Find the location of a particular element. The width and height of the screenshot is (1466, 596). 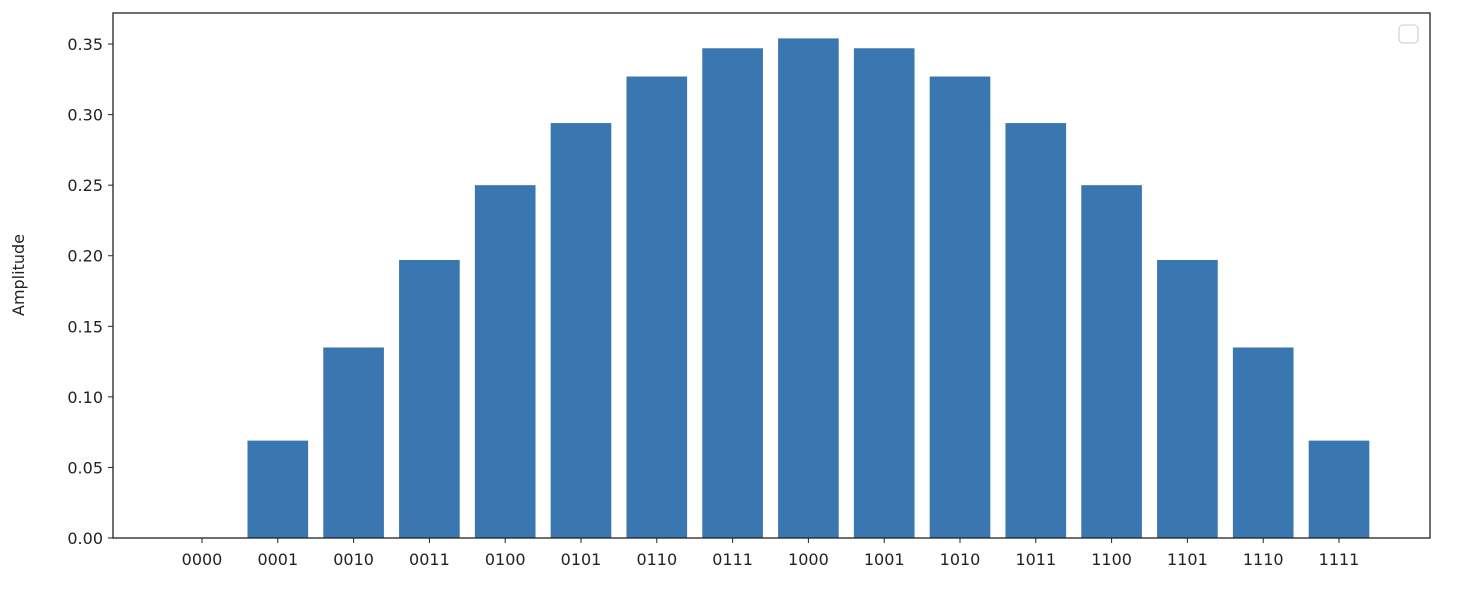

x-tick-label: 1100 is located at coordinates (1111, 559).